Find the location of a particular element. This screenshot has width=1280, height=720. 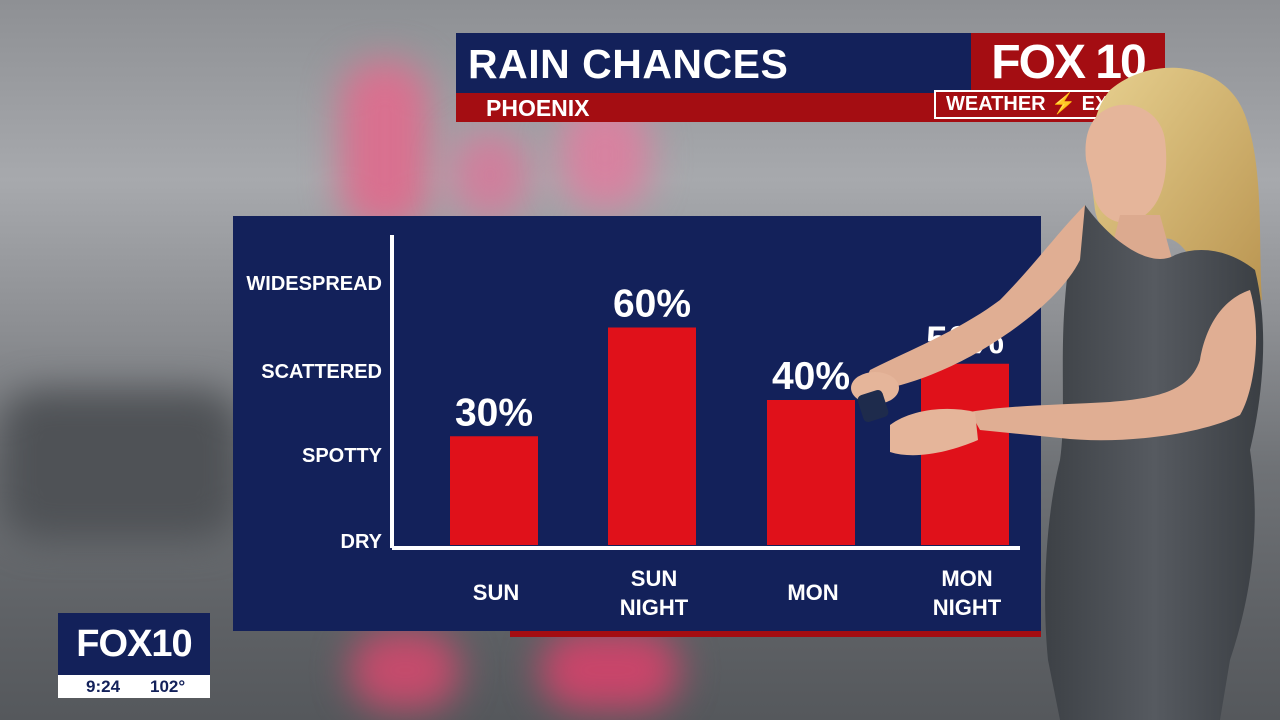

station-bug: FOX10 9:24 102° is located at coordinates (134, 655).